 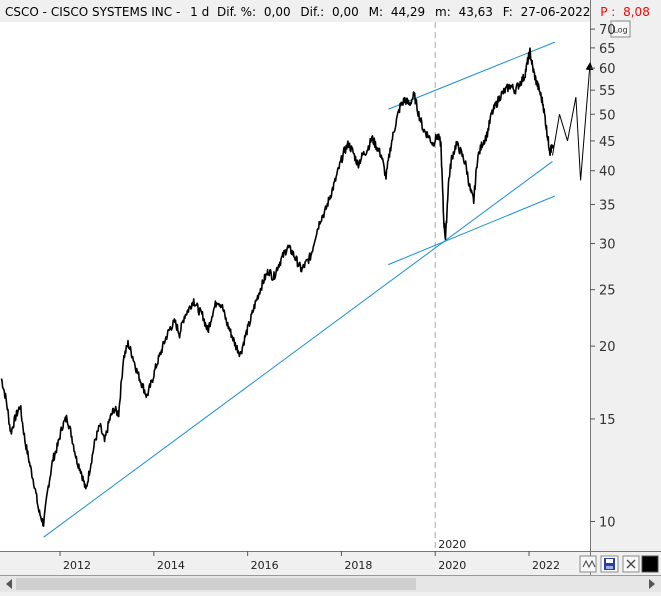 What do you see at coordinates (171, 565) in the screenshot?
I see `x-tick-label: 2014` at bounding box center [171, 565].